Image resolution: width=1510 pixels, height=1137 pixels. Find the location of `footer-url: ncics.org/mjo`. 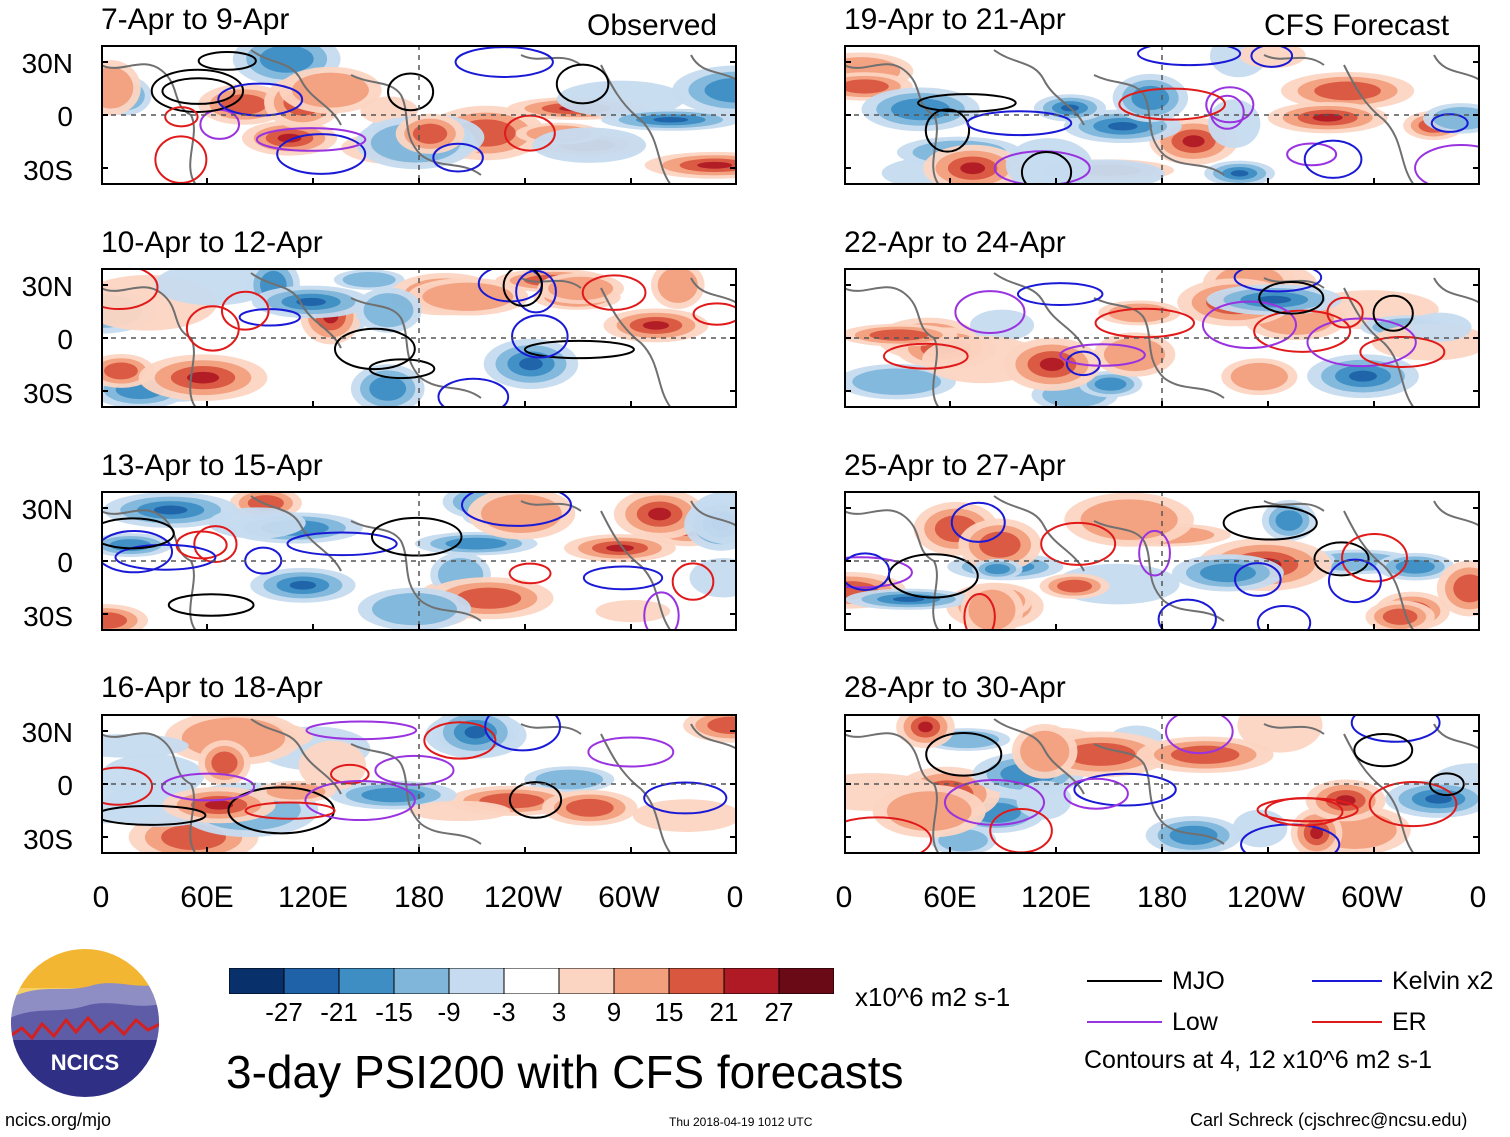

footer-url: ncics.org/mjo is located at coordinates (58, 1120).